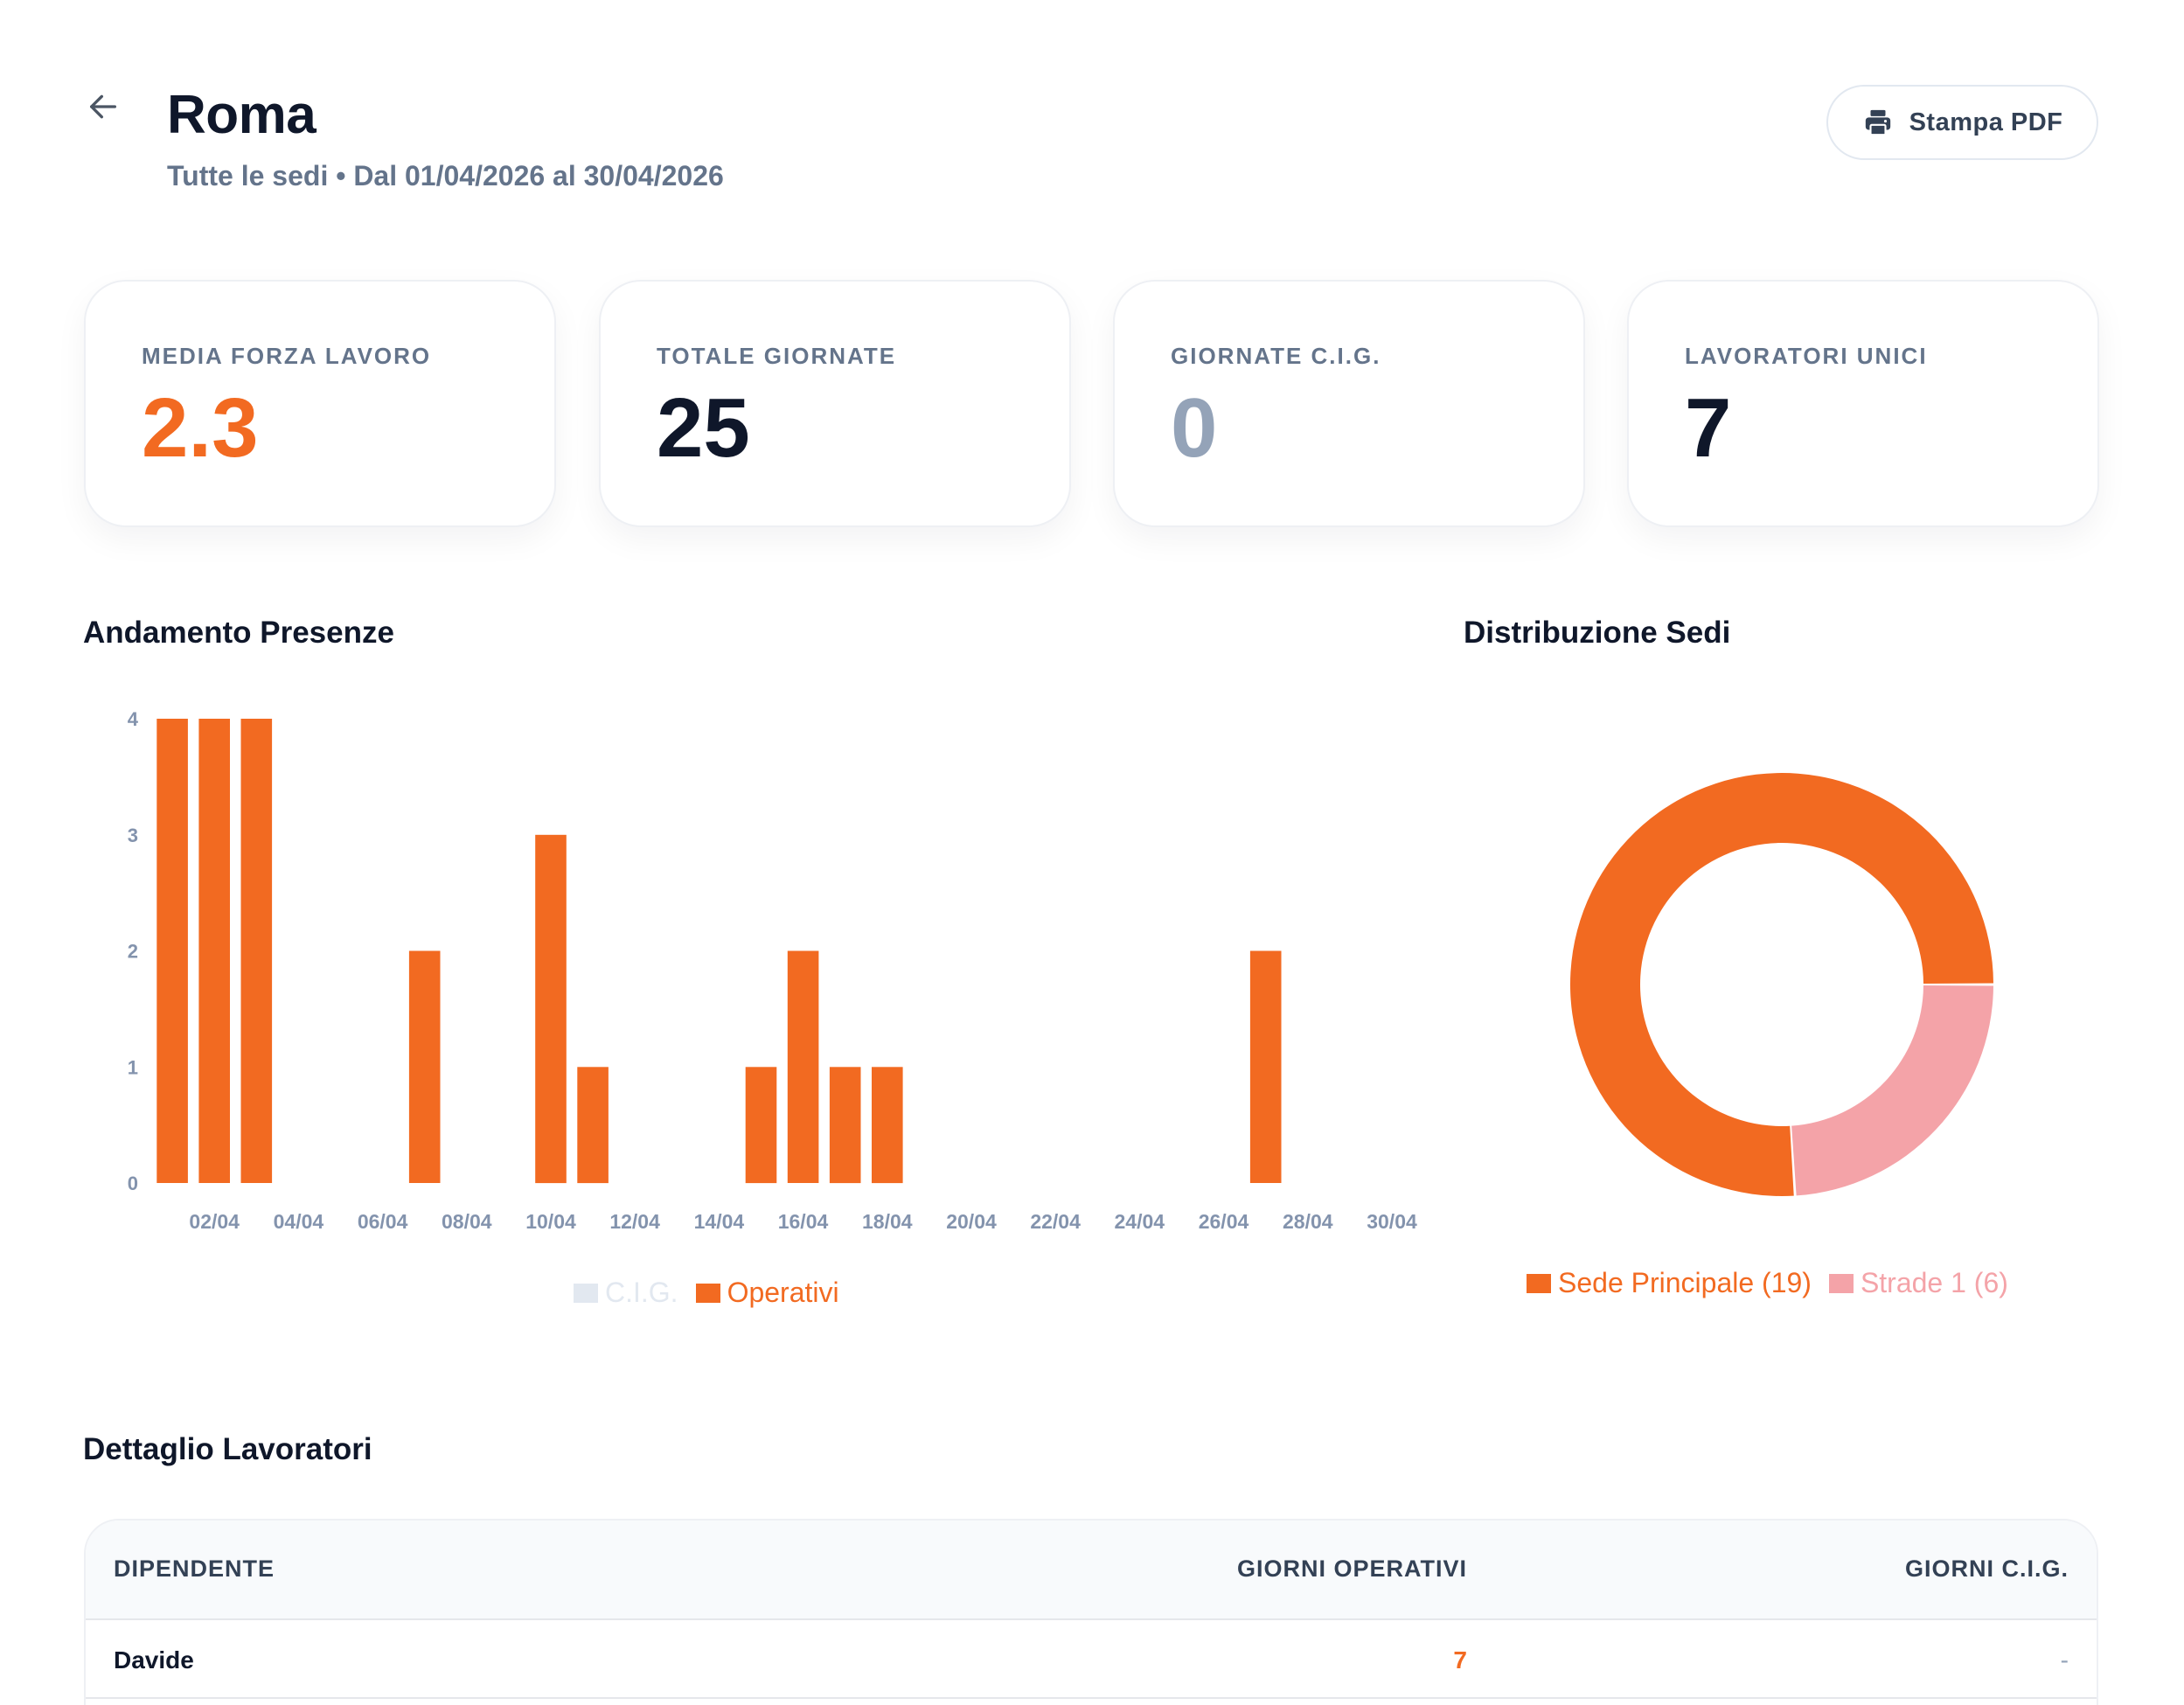 The height and width of the screenshot is (1705, 2184). I want to click on y-tick-label: 3, so click(133, 835).